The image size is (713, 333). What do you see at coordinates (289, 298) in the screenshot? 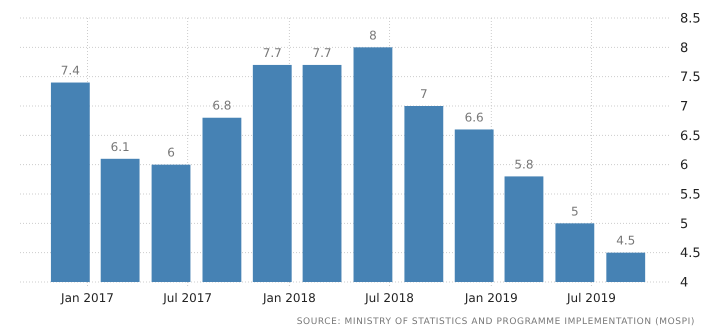
I see `x-tick-label: Jan 2018` at bounding box center [289, 298].